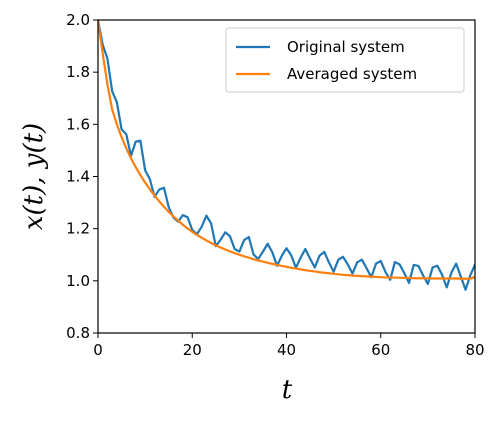 The image size is (500, 422). I want to click on legend: Original system Averaged system, so click(345, 60).